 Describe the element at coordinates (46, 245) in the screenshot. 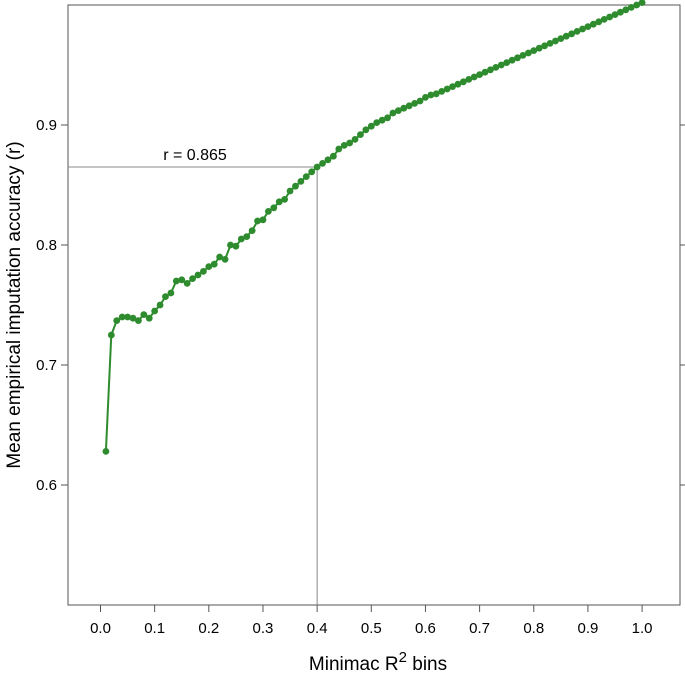

I see `y-tick-label: 0.8` at that location.